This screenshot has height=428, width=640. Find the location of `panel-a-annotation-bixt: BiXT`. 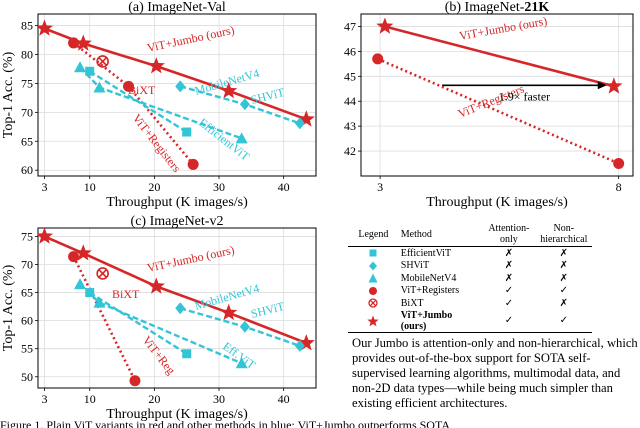

panel-a-annotation-bixt: BiXT is located at coordinates (142, 90).